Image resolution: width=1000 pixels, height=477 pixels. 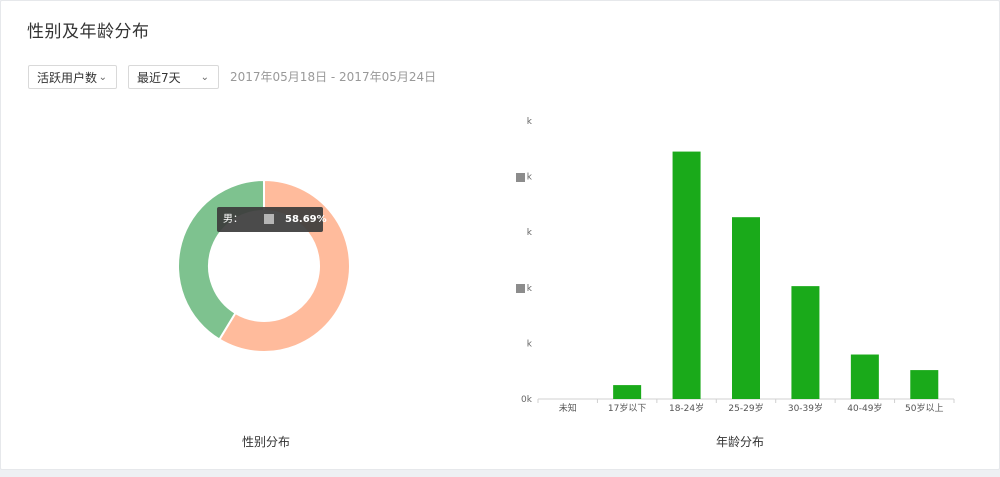 I want to click on metric-select-value: 活跃用户数, so click(x=67, y=78).